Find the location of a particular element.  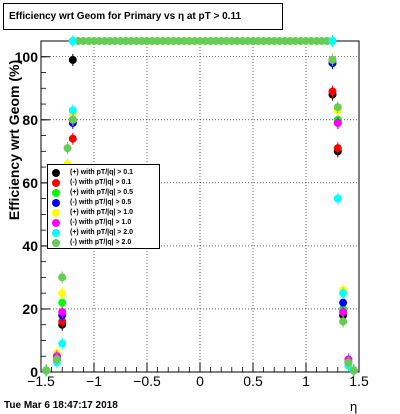

x-tick-label: 0 is located at coordinates (200, 381).